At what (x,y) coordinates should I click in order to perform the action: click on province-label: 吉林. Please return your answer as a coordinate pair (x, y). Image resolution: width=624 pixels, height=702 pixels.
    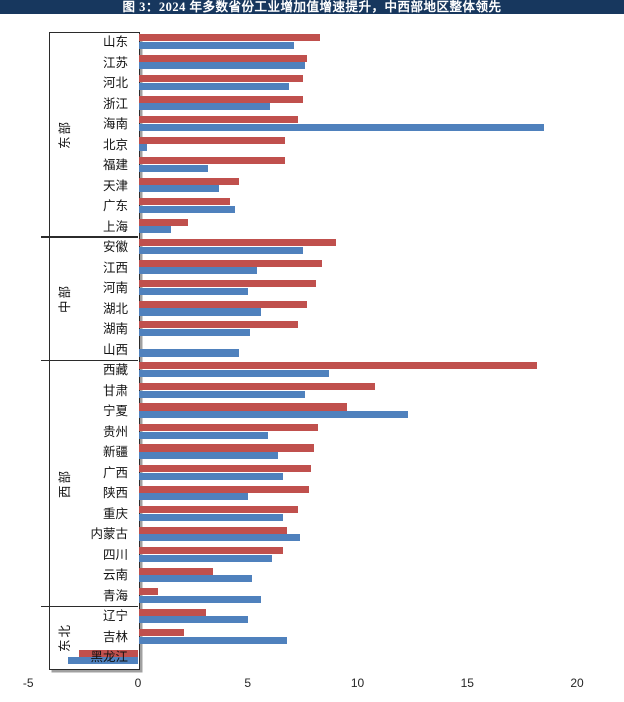
    Looking at the image, I should click on (115, 636).